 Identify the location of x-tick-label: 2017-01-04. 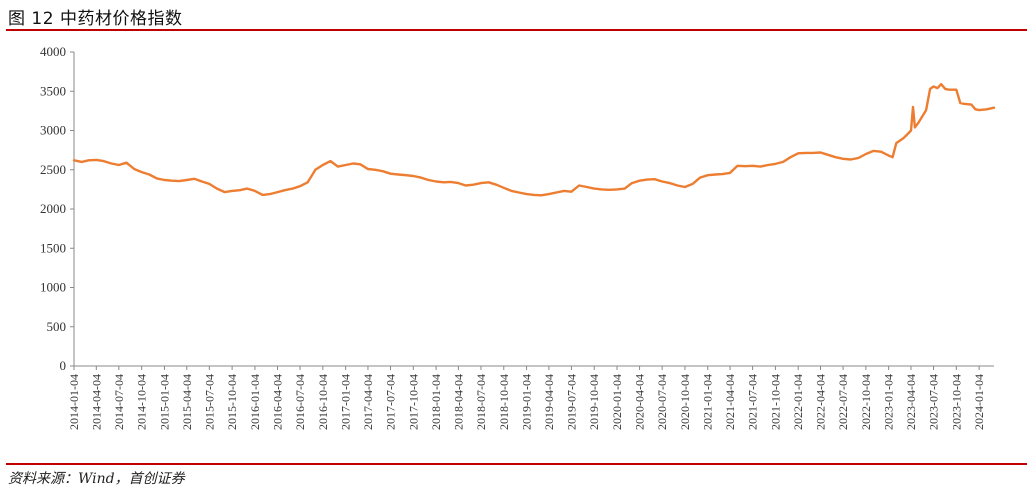
(346, 402).